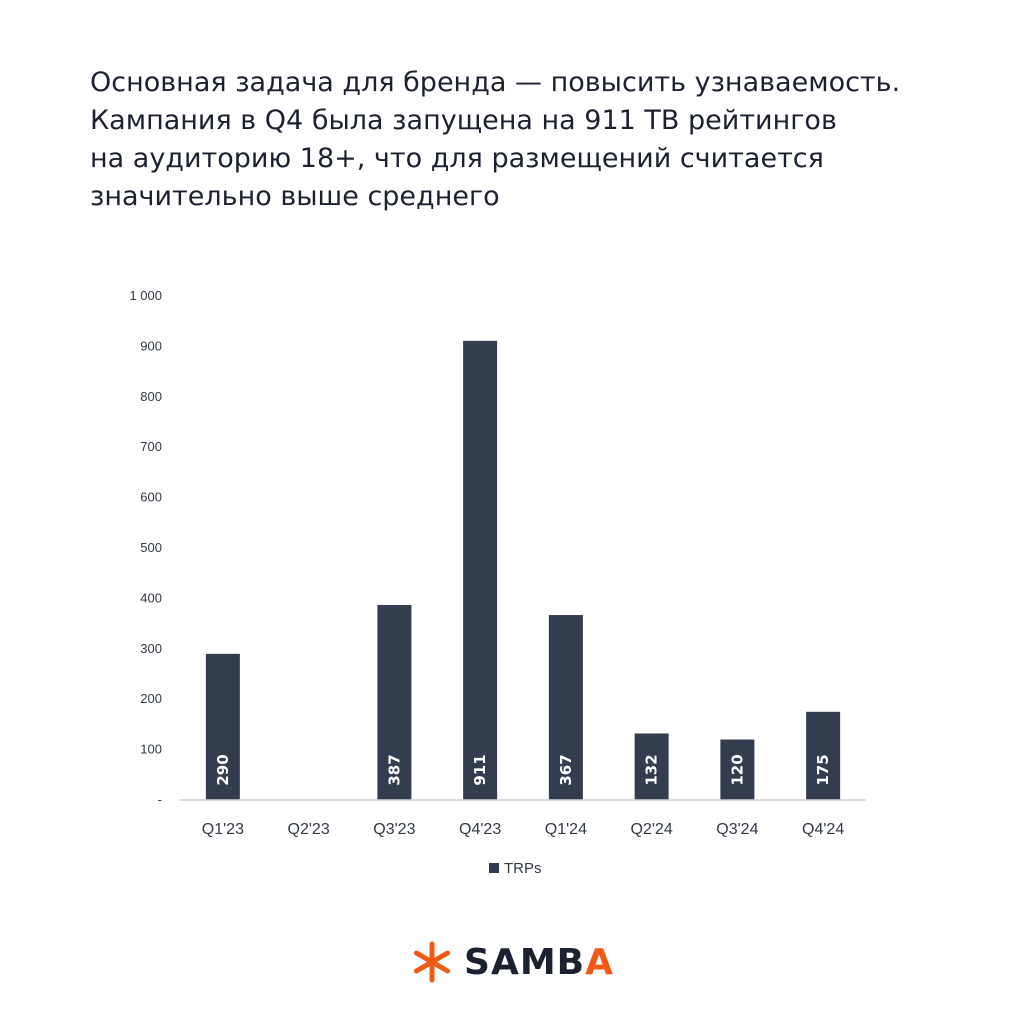 Image resolution: width=1024 pixels, height=1024 pixels. What do you see at coordinates (151, 648) in the screenshot?
I see `y-tick-label: 300` at bounding box center [151, 648].